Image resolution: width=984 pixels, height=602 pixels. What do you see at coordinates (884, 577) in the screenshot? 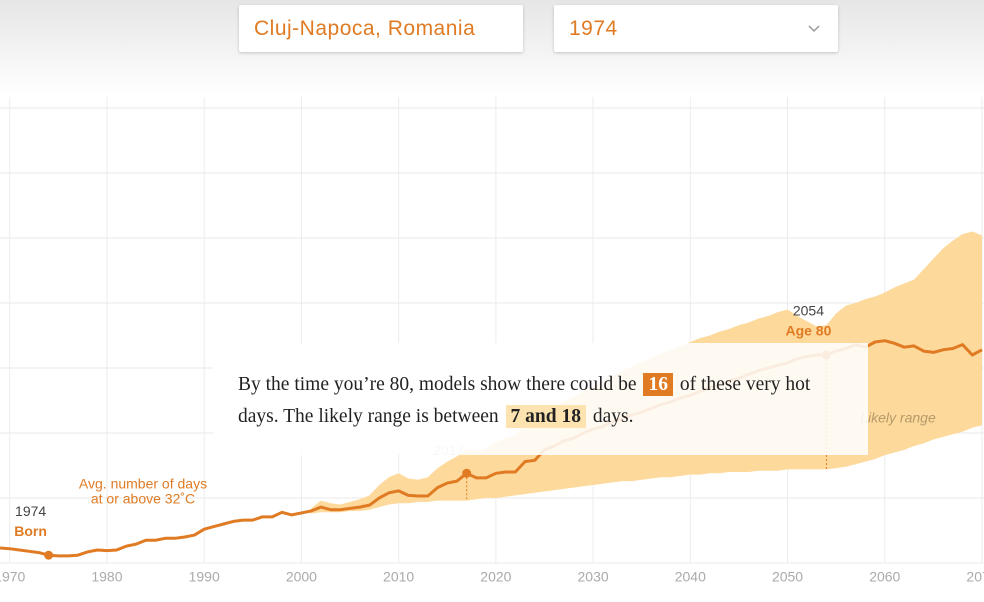
I see `x-tick-label: 2060` at bounding box center [884, 577].